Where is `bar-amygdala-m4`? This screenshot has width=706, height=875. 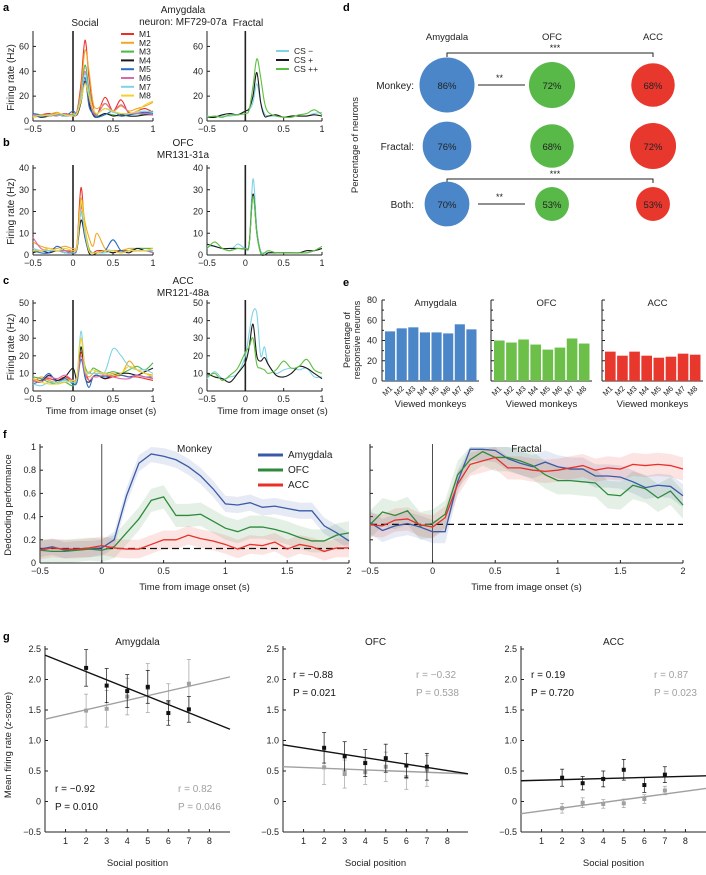 bar-amygdala-m4 is located at coordinates (424, 356).